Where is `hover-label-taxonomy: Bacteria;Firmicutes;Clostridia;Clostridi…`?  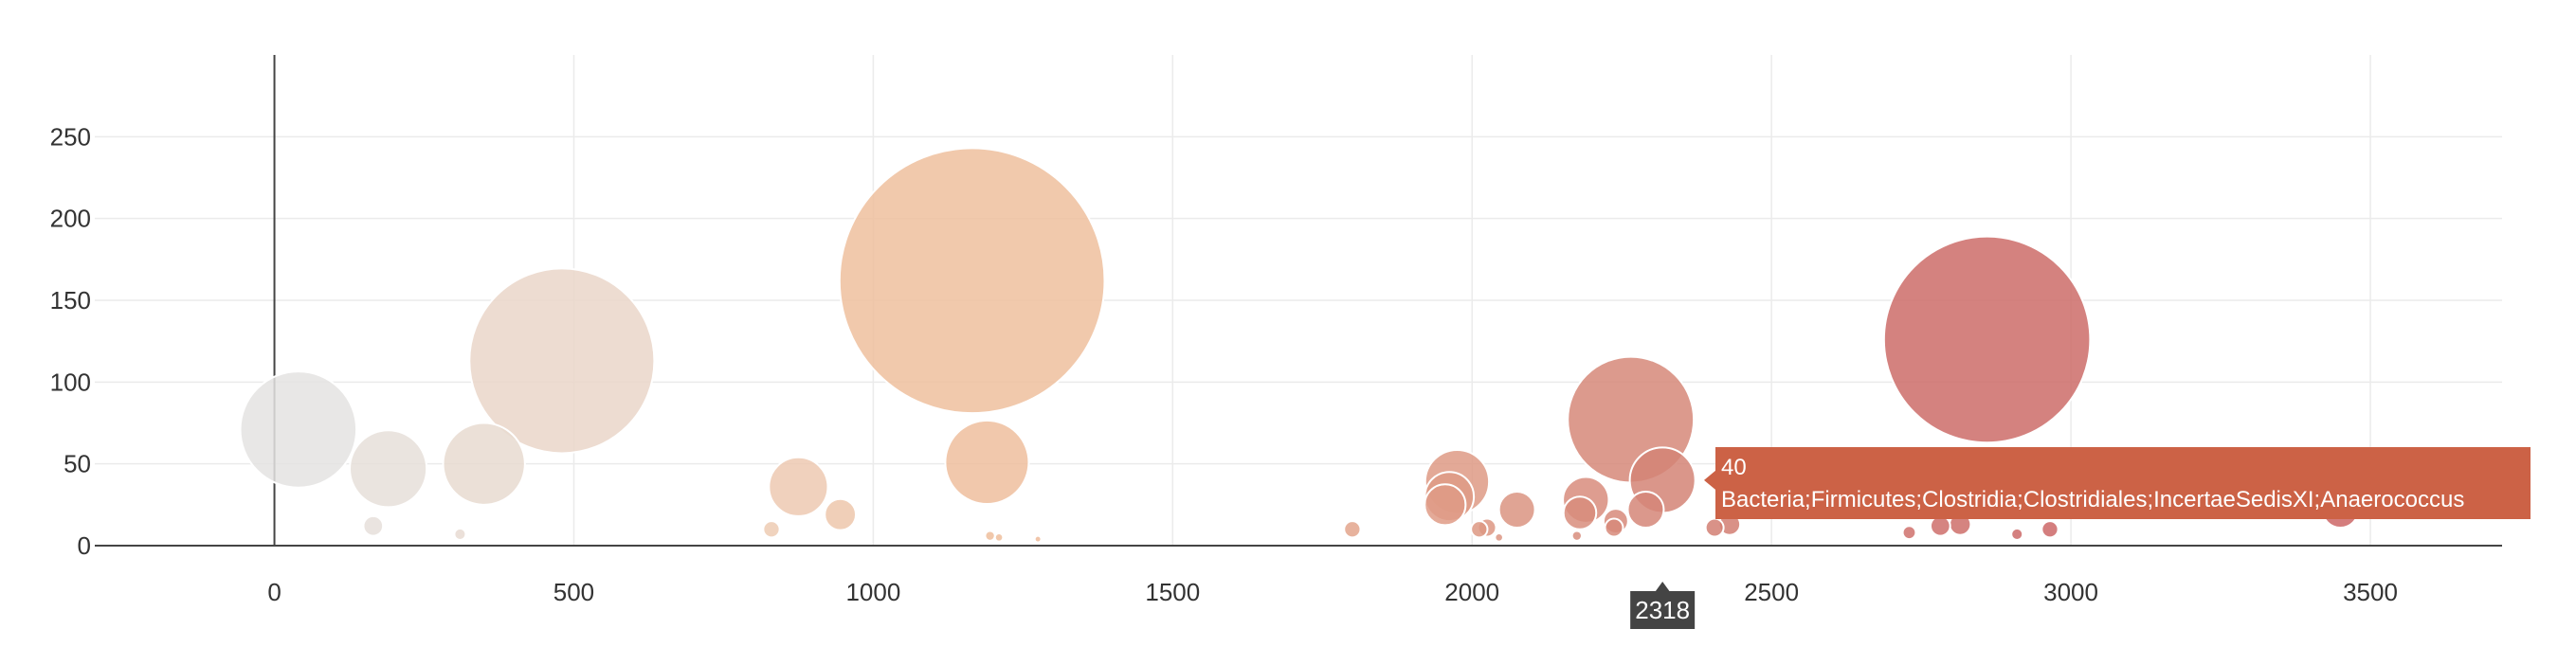 hover-label-taxonomy: Bacteria;Firmicutes;Clostridia;Clostridi… is located at coordinates (2092, 499).